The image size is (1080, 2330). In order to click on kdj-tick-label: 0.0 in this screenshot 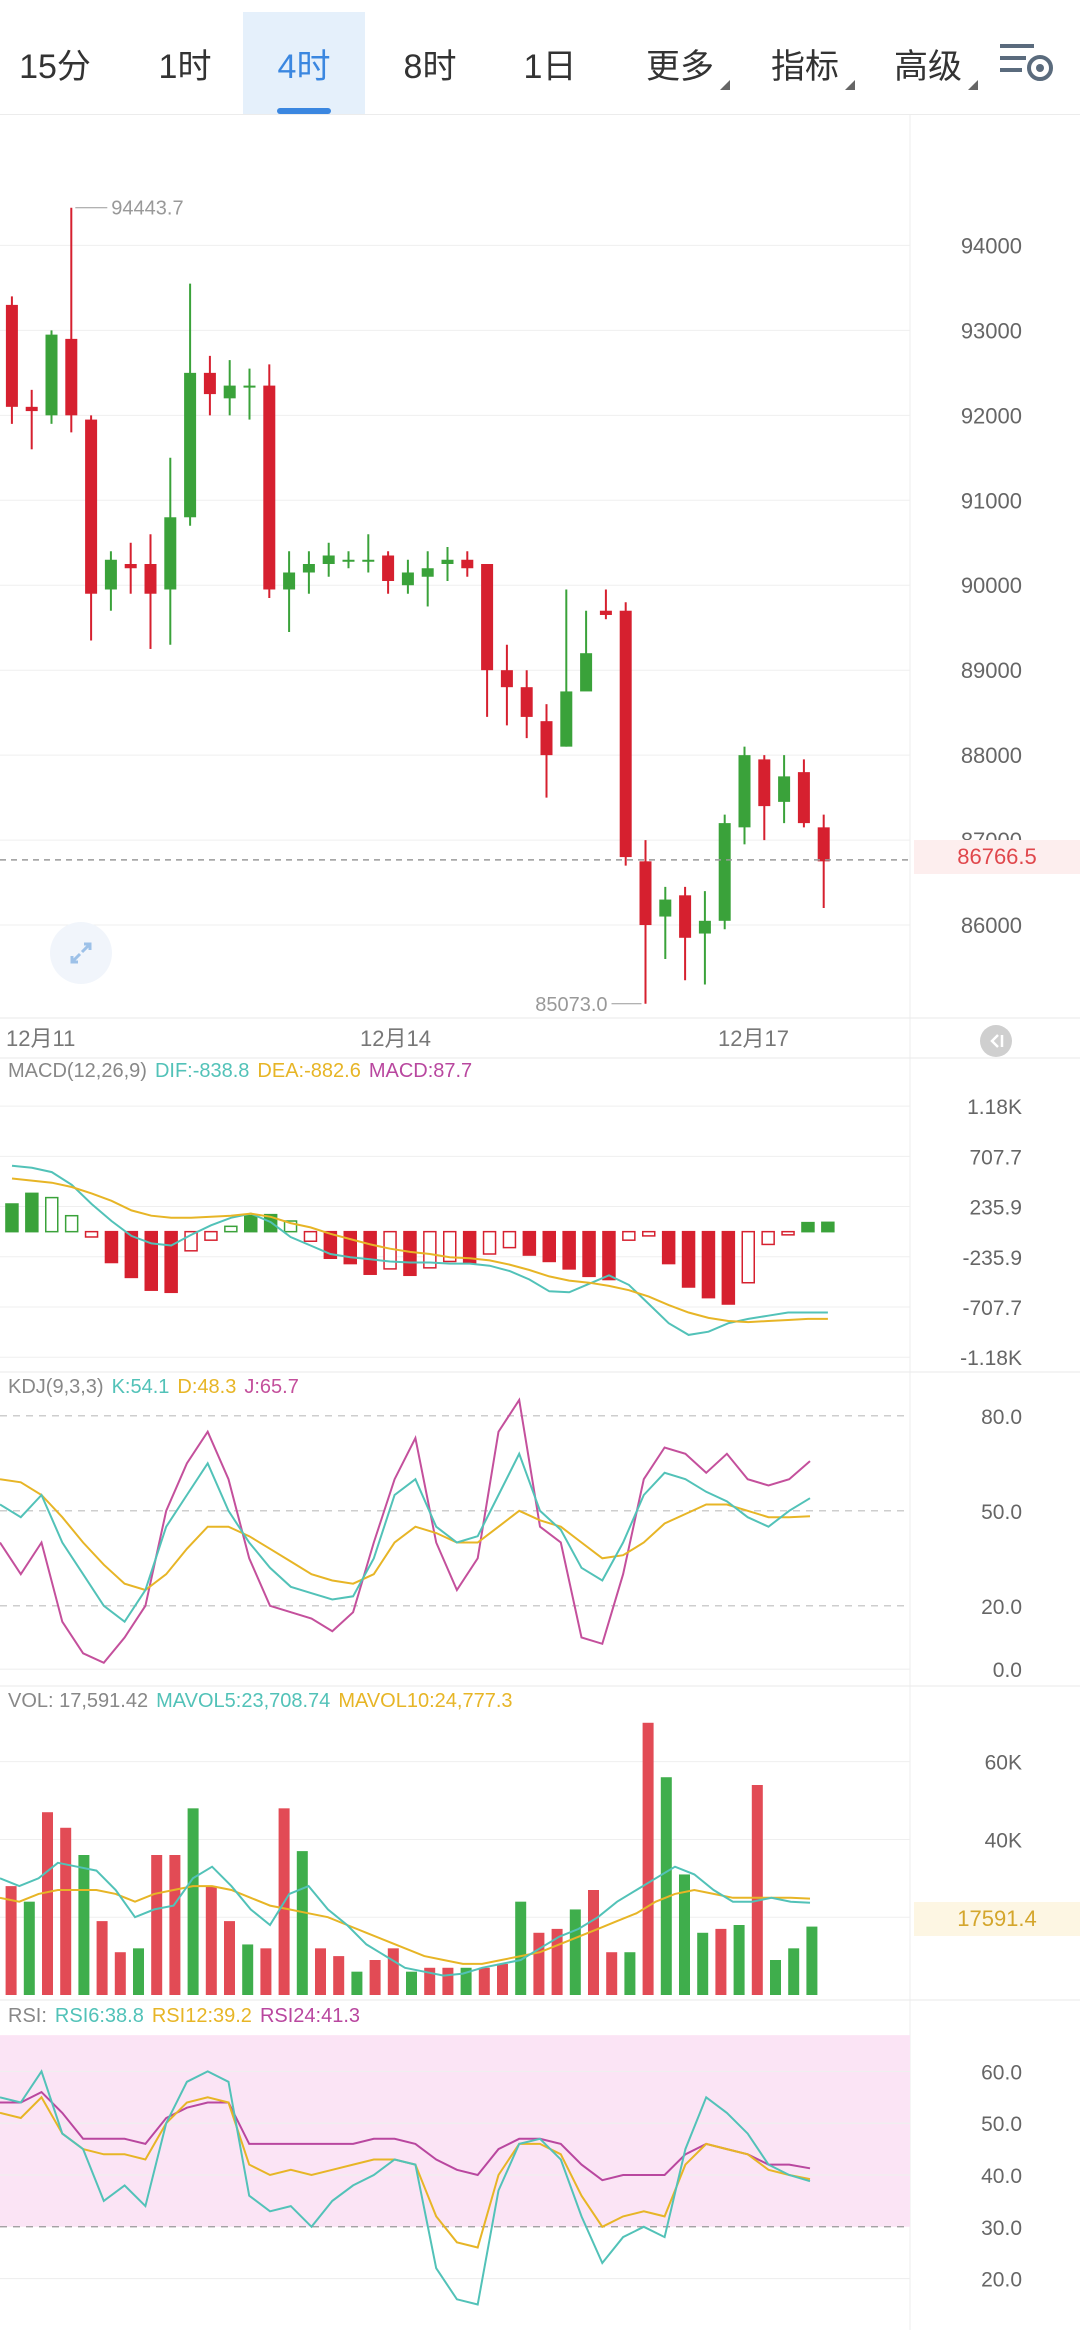, I will do `click(1007, 1670)`.